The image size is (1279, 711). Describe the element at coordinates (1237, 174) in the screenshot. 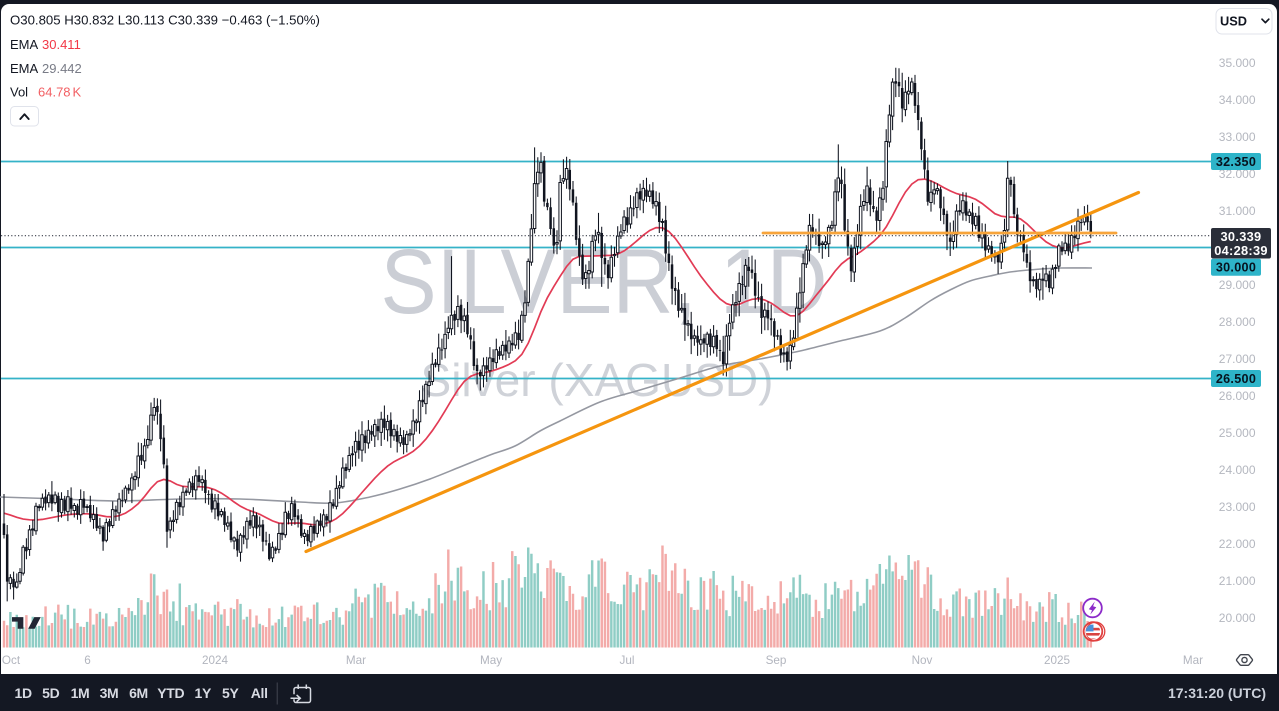

I see `svg-text: 32.000` at that location.